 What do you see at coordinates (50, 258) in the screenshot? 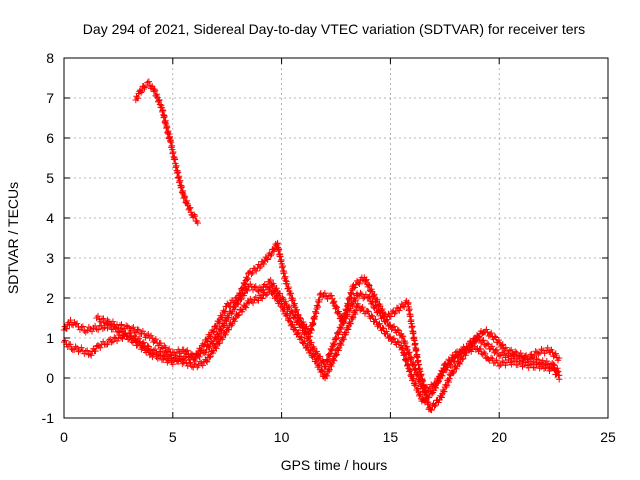
I see `y-tick-label: 3` at bounding box center [50, 258].